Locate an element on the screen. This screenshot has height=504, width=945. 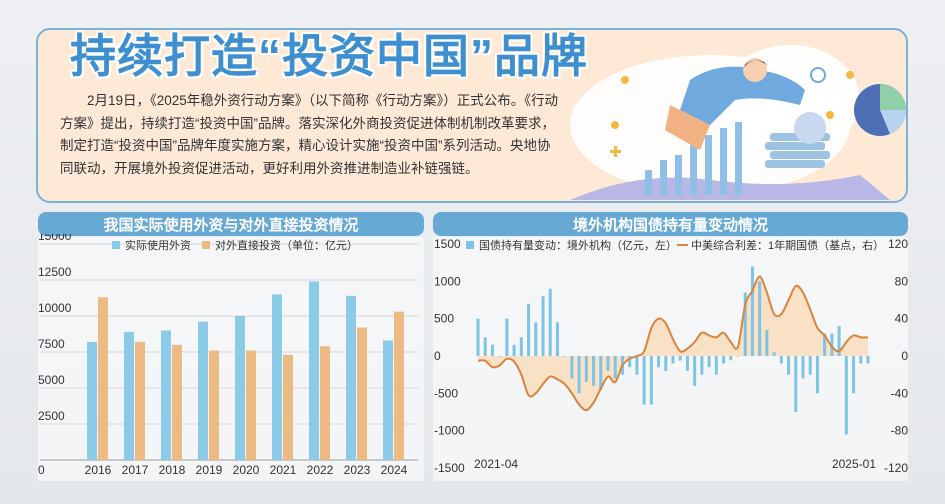
spread-area is located at coordinates (673, 343).